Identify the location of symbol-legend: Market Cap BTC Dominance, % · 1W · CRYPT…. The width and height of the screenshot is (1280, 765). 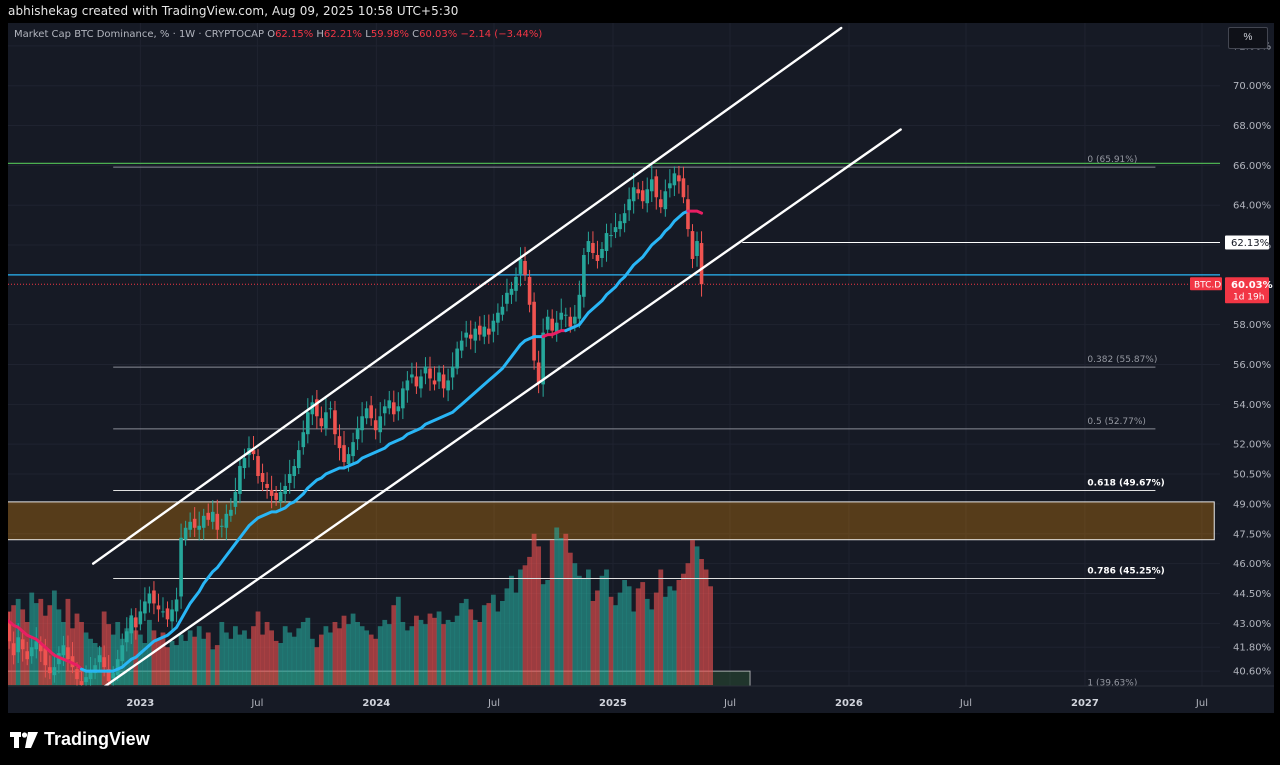
(278, 34).